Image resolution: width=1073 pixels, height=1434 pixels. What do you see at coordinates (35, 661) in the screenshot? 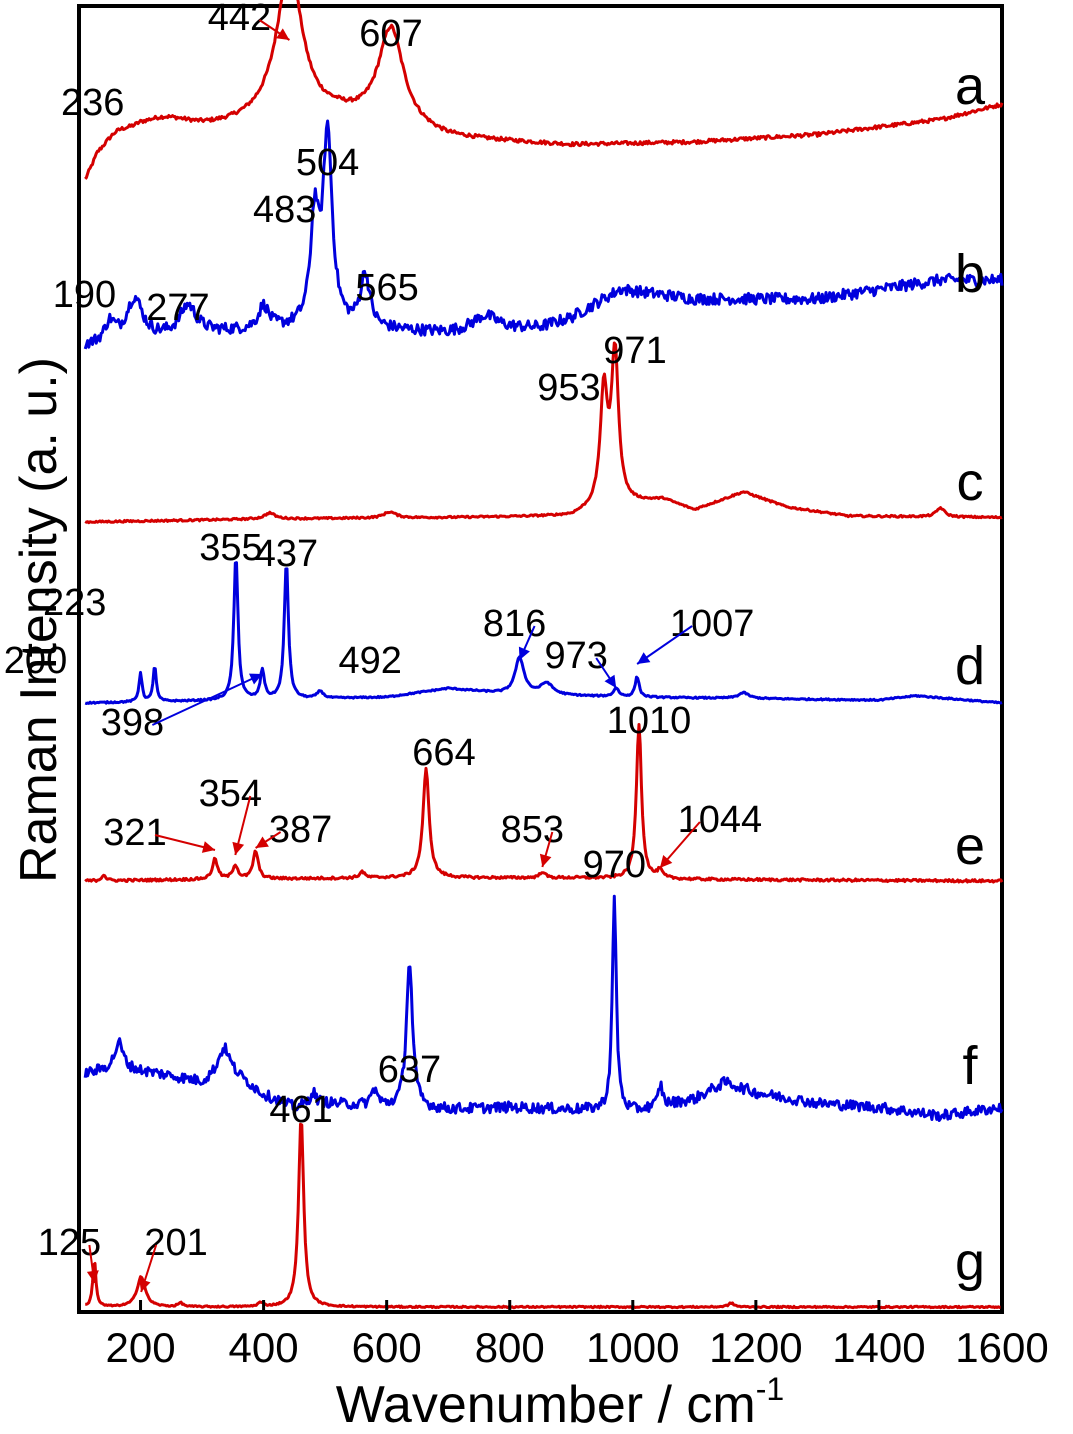
I see `peak-label-d-200: 200` at bounding box center [35, 661].